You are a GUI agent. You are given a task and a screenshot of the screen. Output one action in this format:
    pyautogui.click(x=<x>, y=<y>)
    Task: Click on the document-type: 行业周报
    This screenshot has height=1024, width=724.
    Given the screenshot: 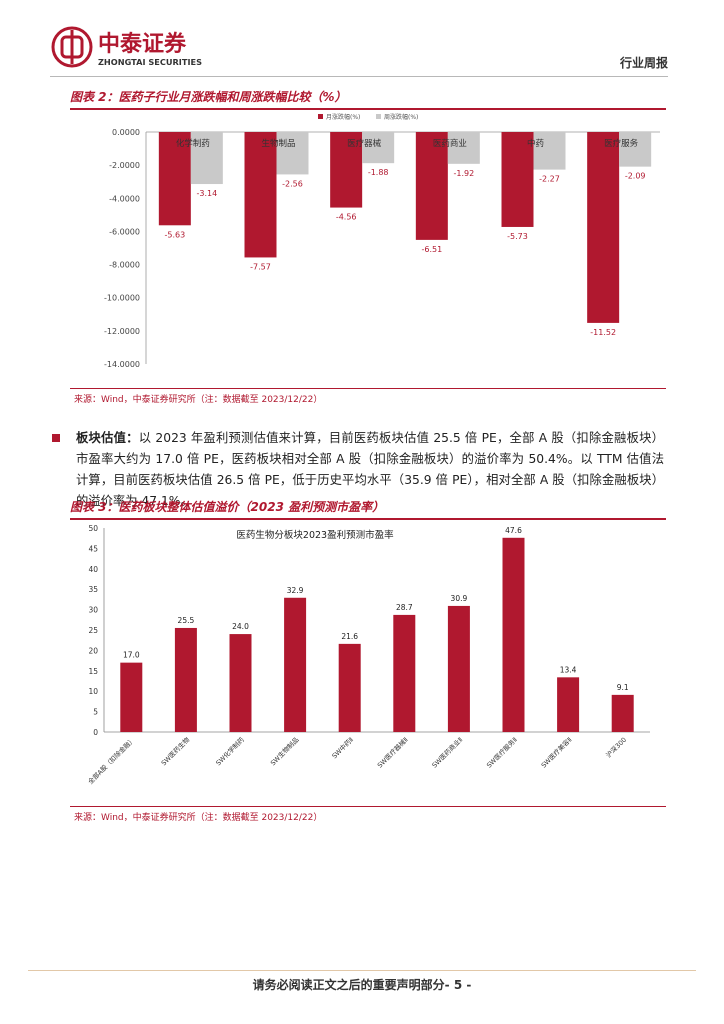 What is the action you would take?
    pyautogui.click(x=643, y=63)
    